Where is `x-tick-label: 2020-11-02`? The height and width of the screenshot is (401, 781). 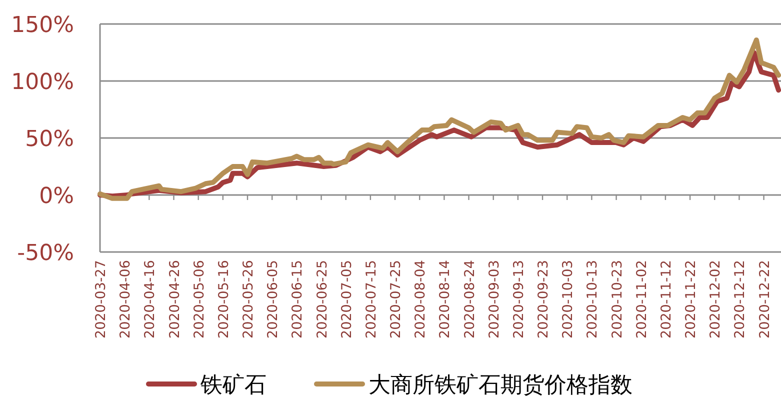 x-tick-label: 2020-11-02 is located at coordinates (642, 299).